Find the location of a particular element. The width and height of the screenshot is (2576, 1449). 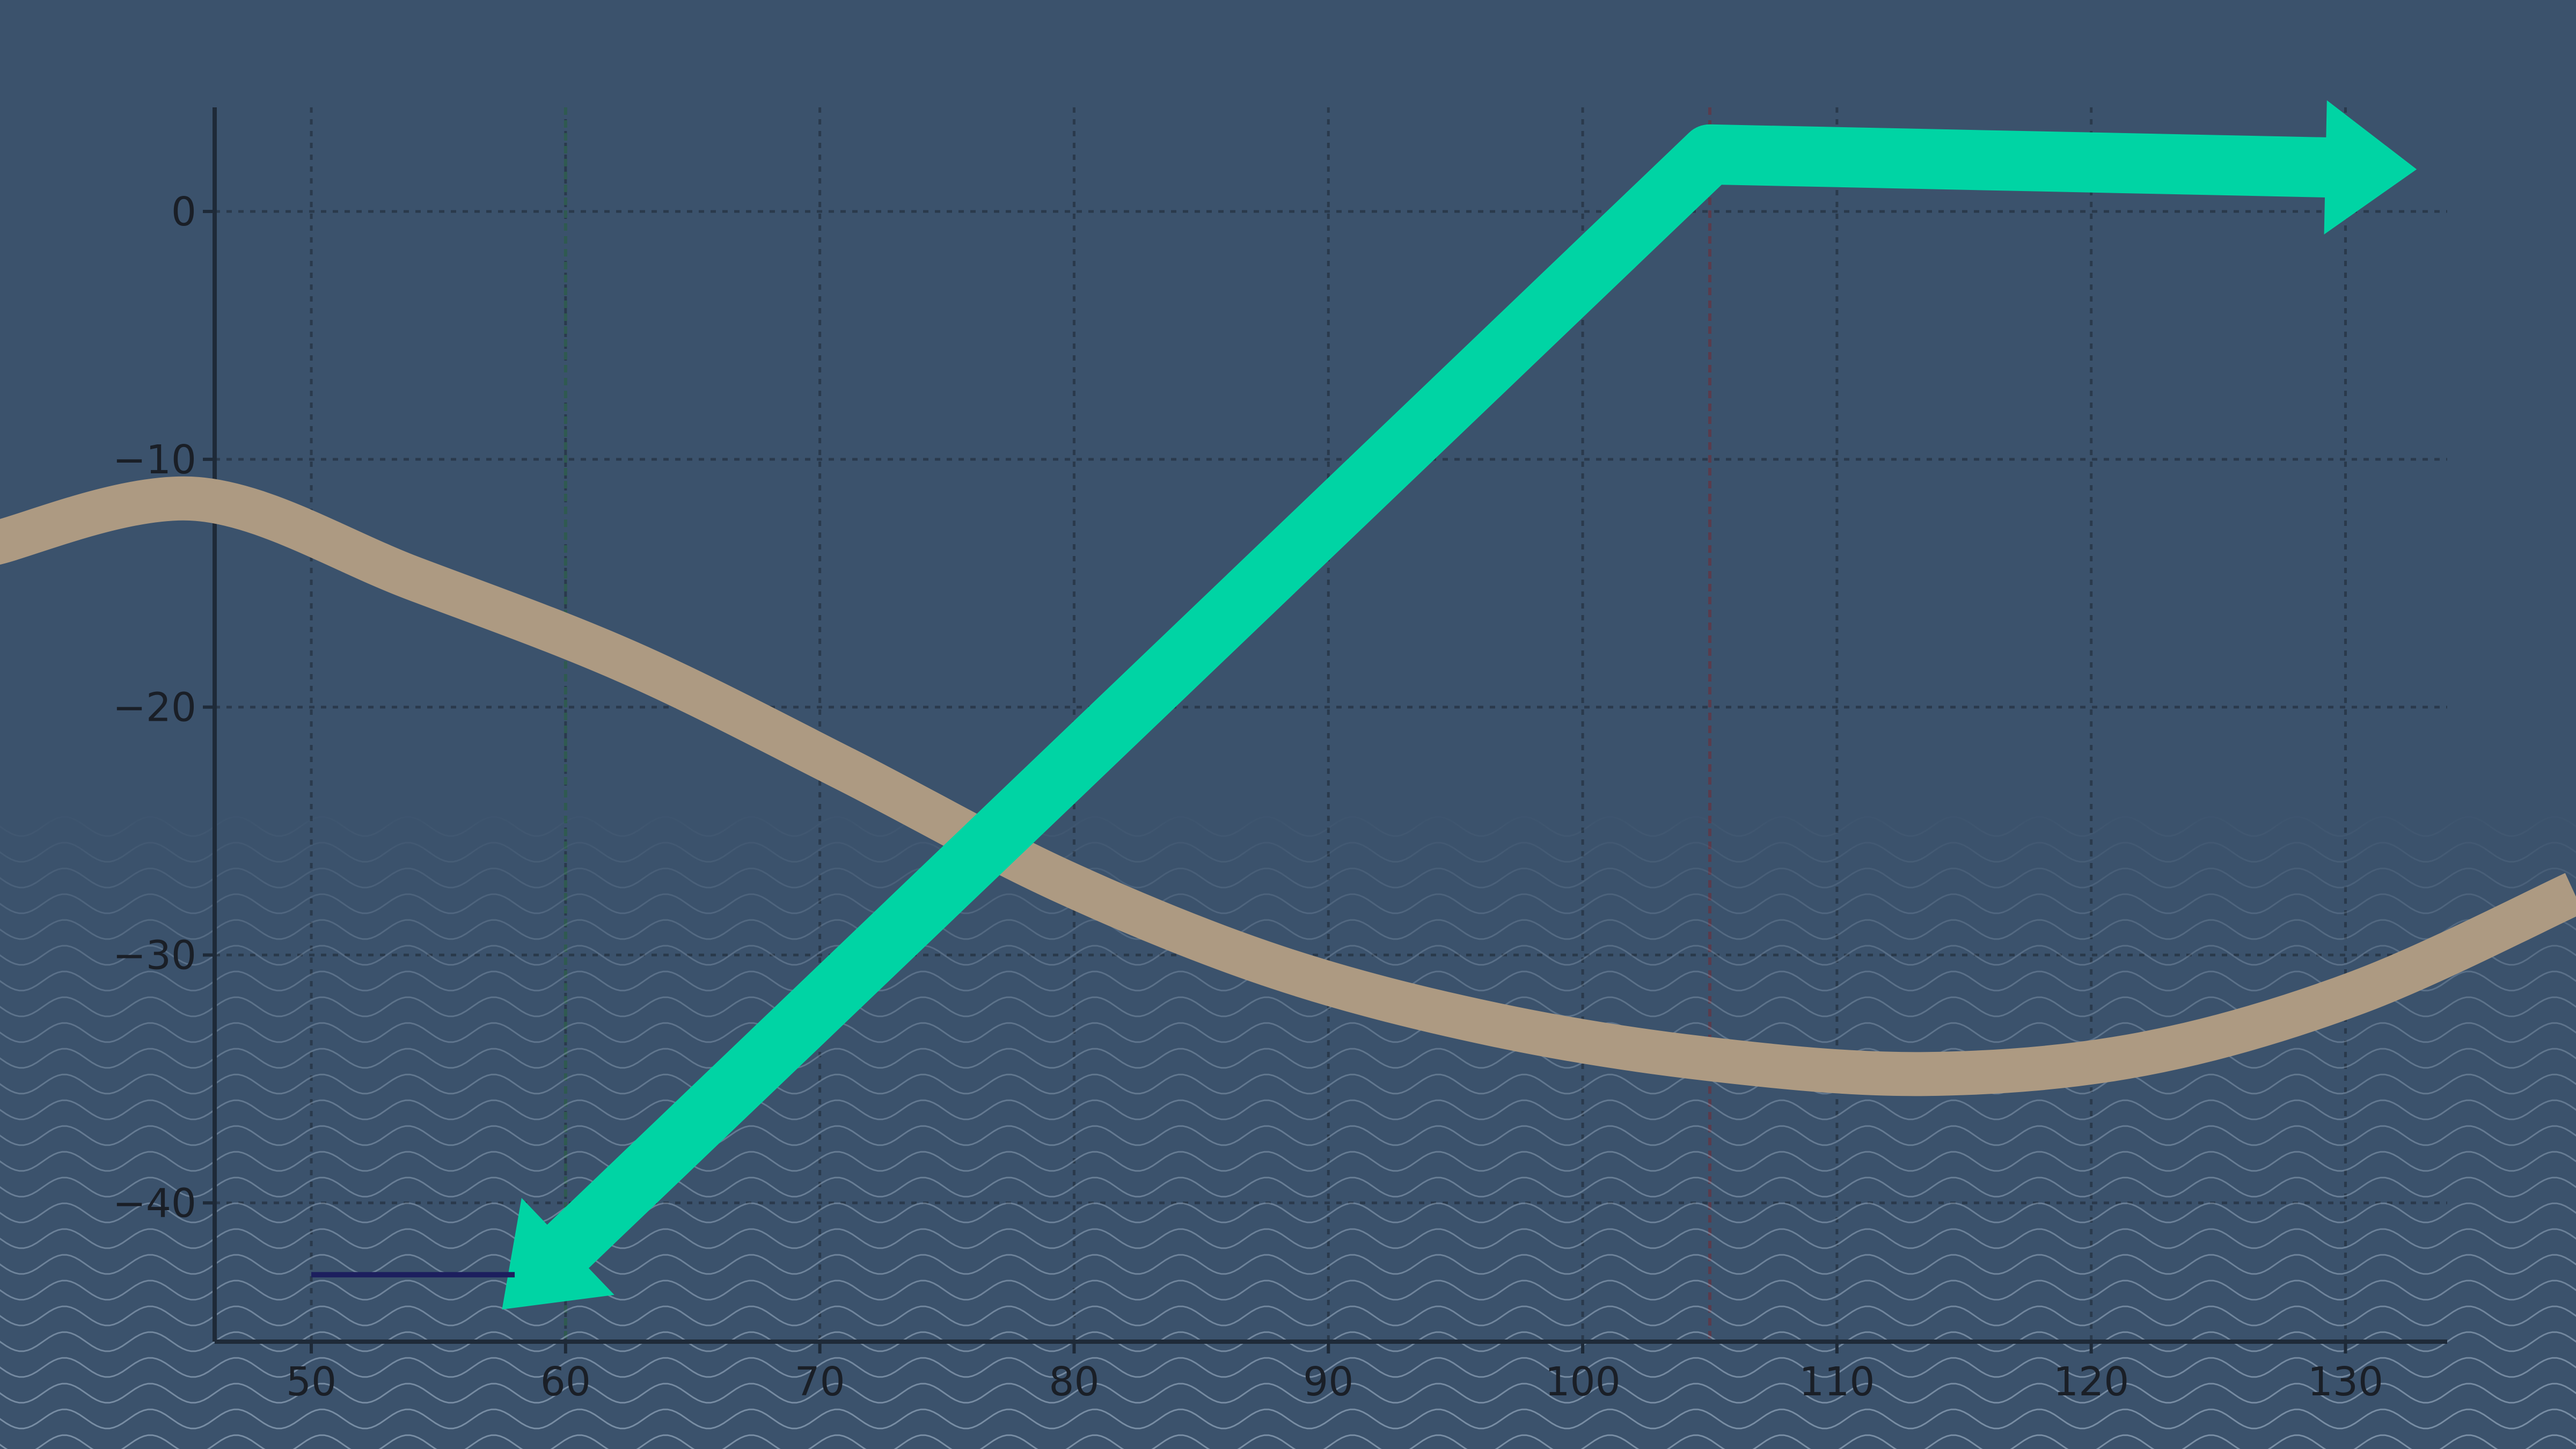

x-tick-label: 90 is located at coordinates (1328, 1382).